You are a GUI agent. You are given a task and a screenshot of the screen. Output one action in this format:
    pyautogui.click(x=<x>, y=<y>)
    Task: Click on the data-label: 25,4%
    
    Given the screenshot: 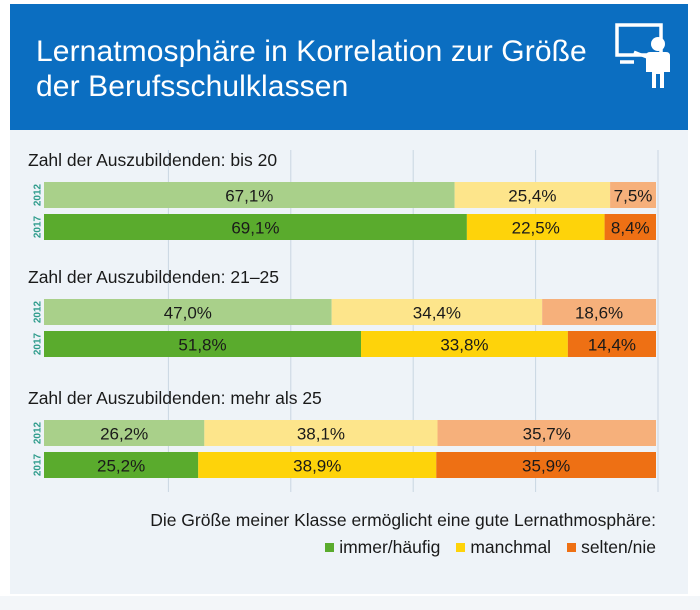 What is the action you would take?
    pyautogui.click(x=532, y=196)
    